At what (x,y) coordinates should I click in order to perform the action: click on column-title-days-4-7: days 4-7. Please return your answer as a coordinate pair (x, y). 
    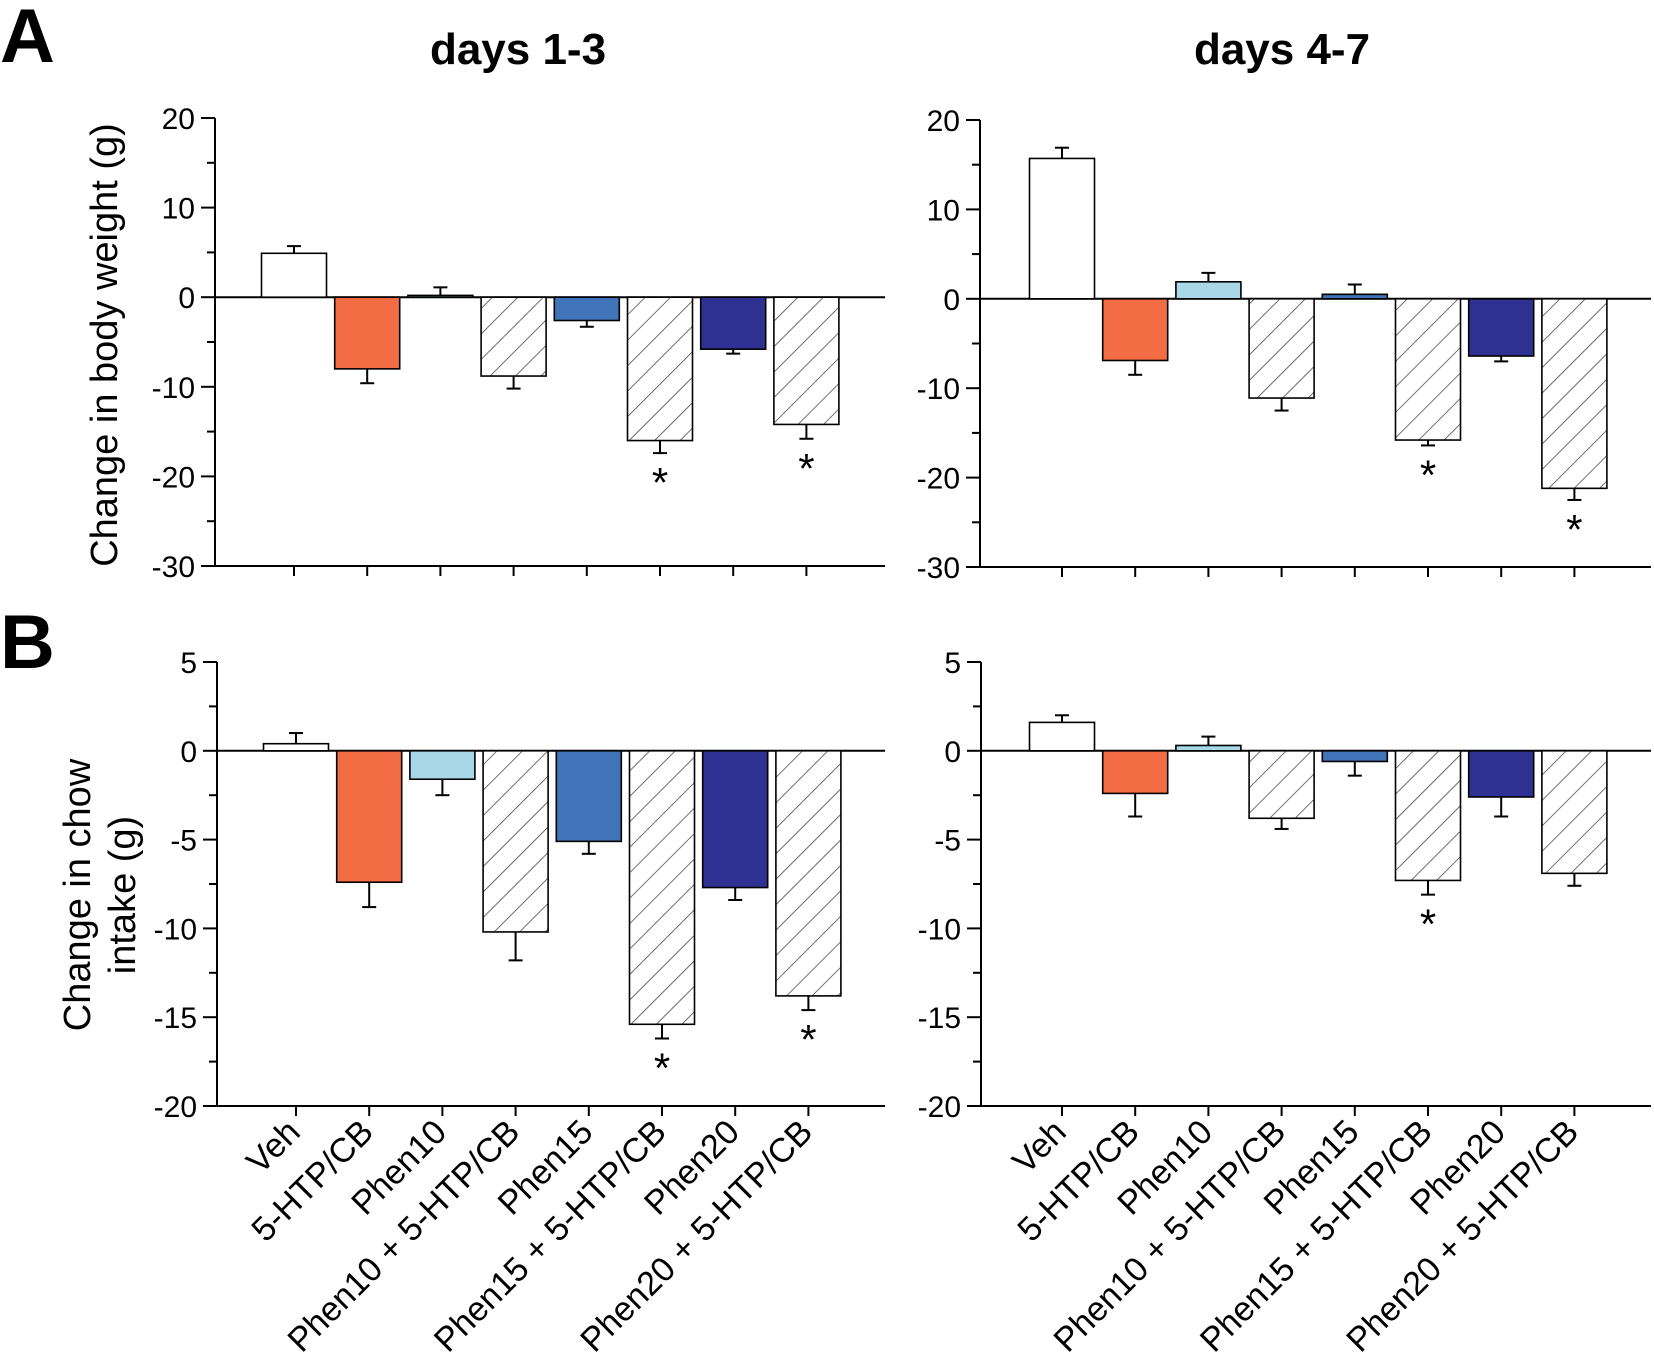
    Looking at the image, I should click on (1282, 49).